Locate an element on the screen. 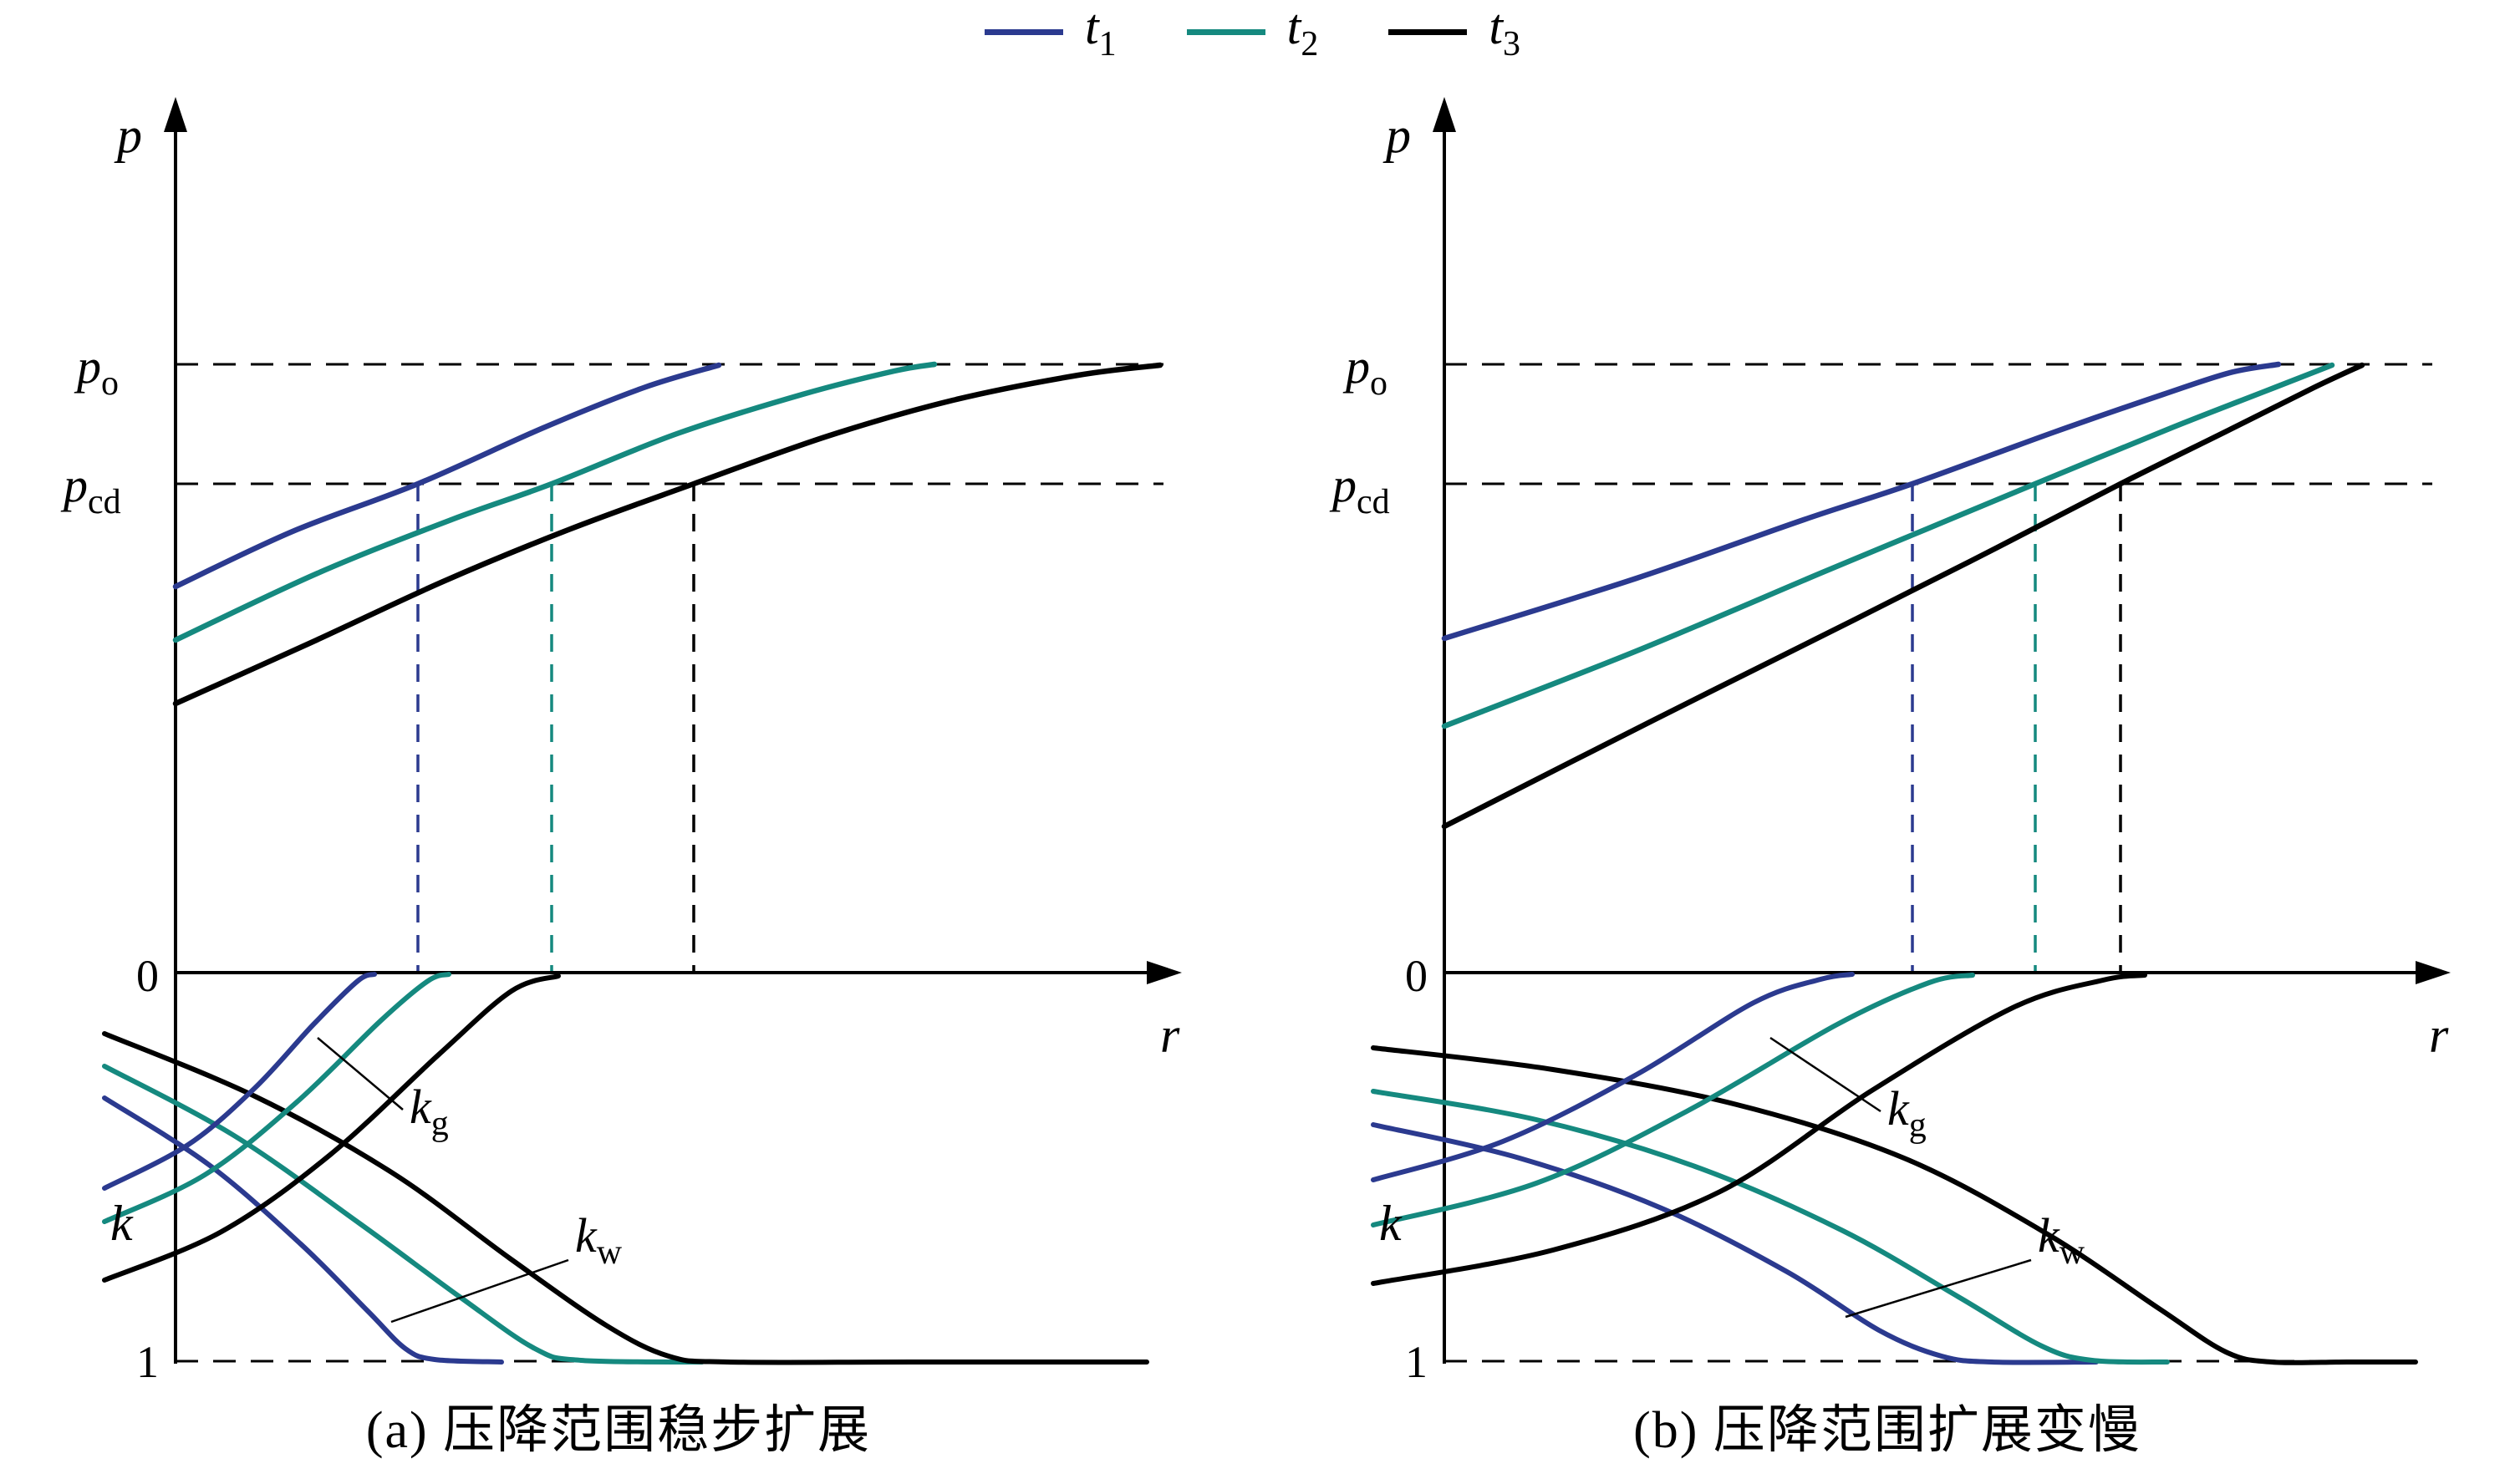 This screenshot has height=1484, width=2505. legend-label-t1: t1 is located at coordinates (1101, 32).